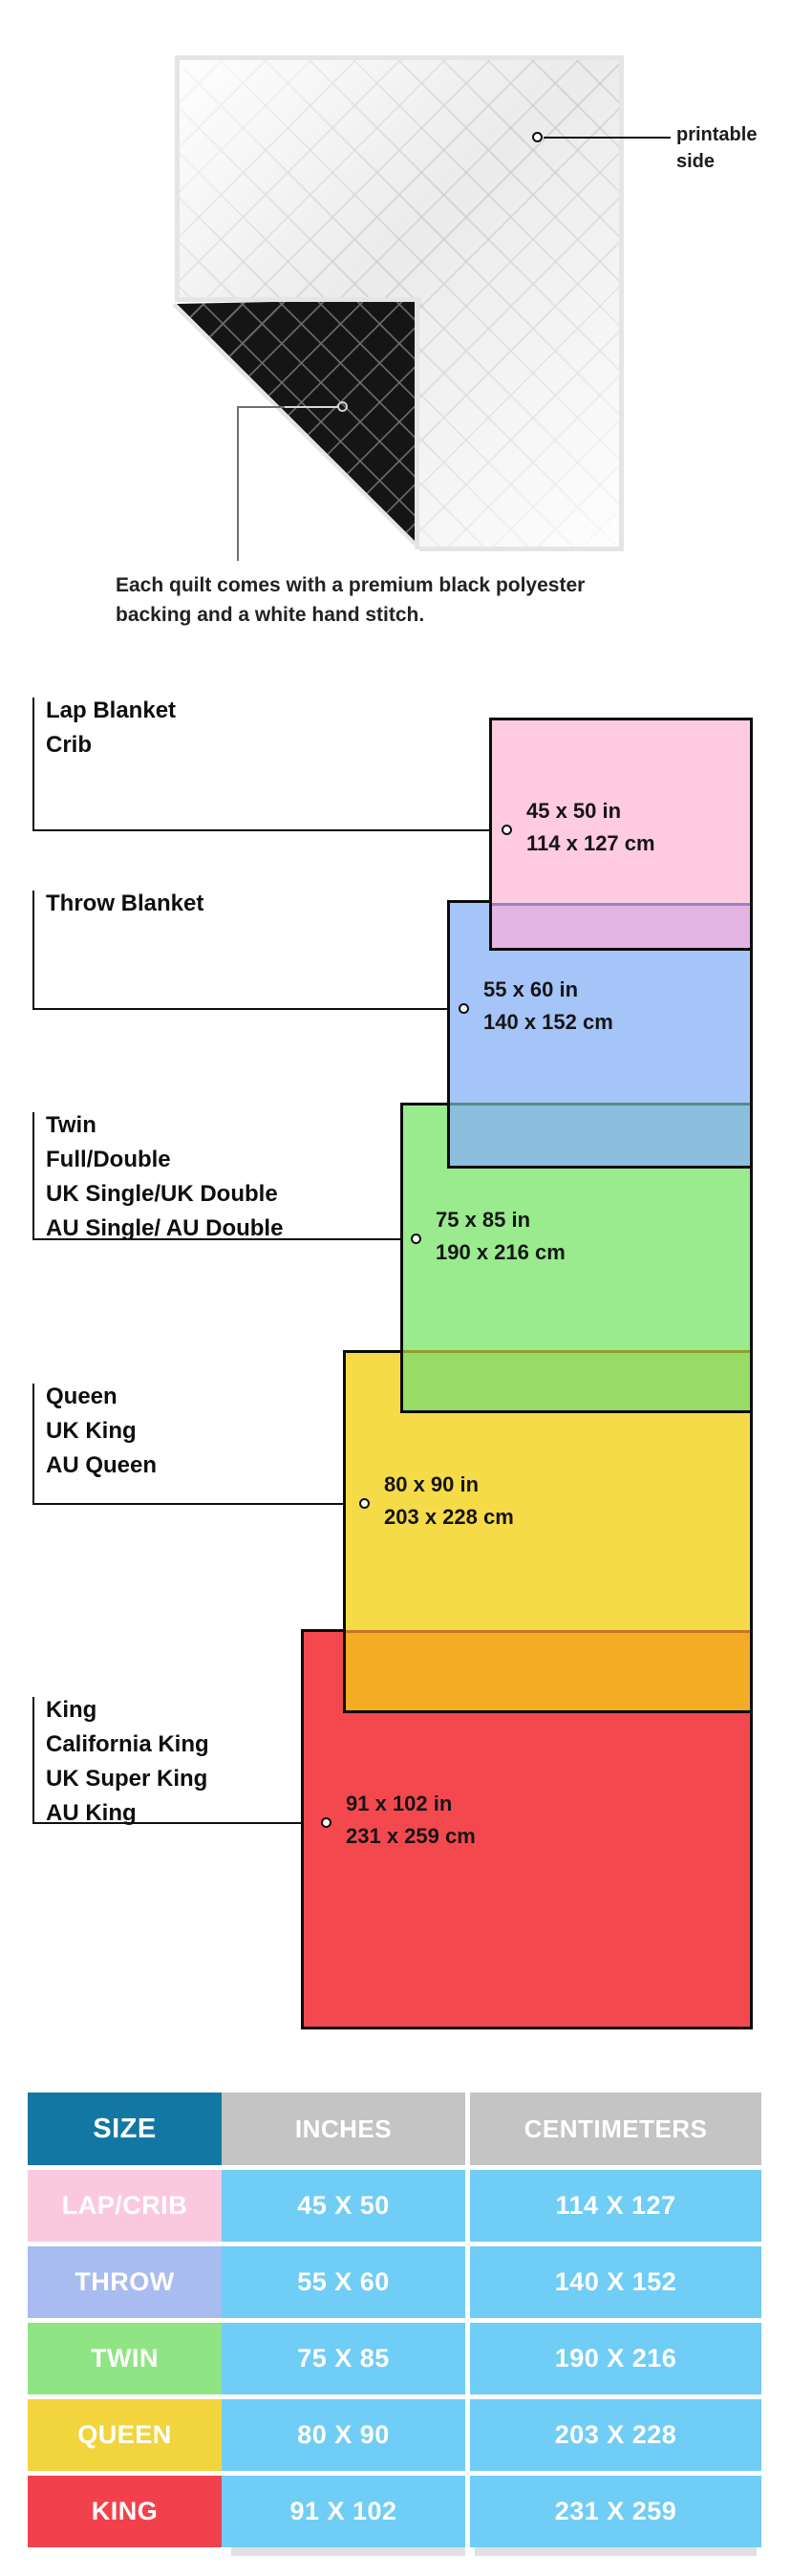 This screenshot has width=791, height=2576. I want to click on size-label-line: AU Single/ AU Double, so click(165, 1228).